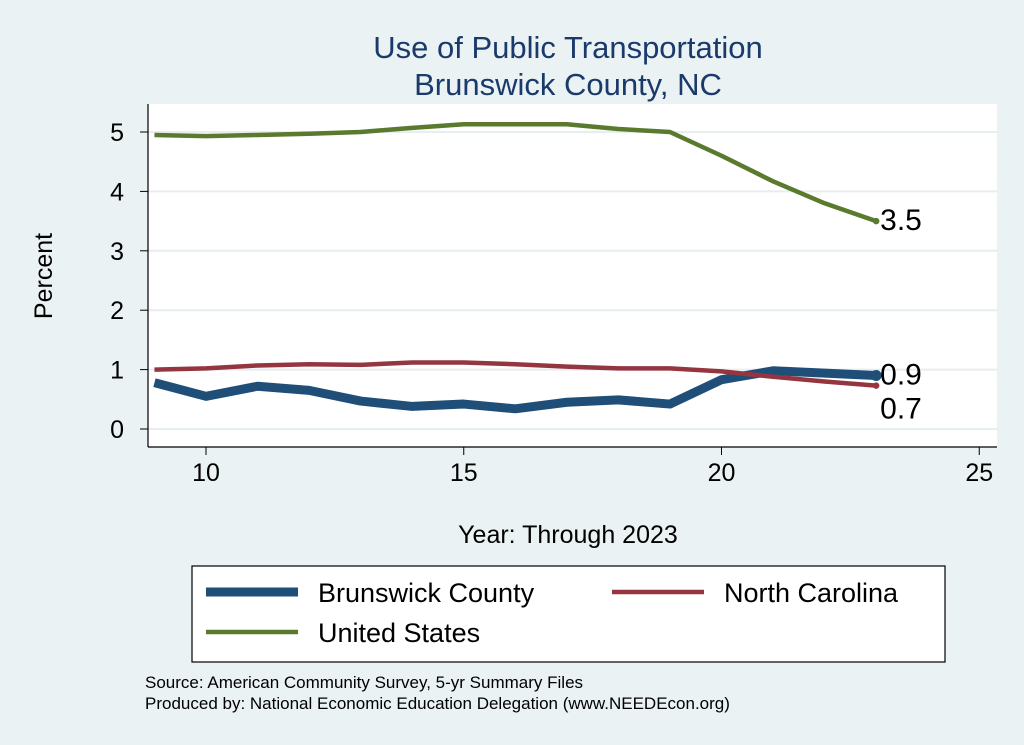 The height and width of the screenshot is (745, 1024). I want to click on y-tick-label: 0, so click(117, 430).